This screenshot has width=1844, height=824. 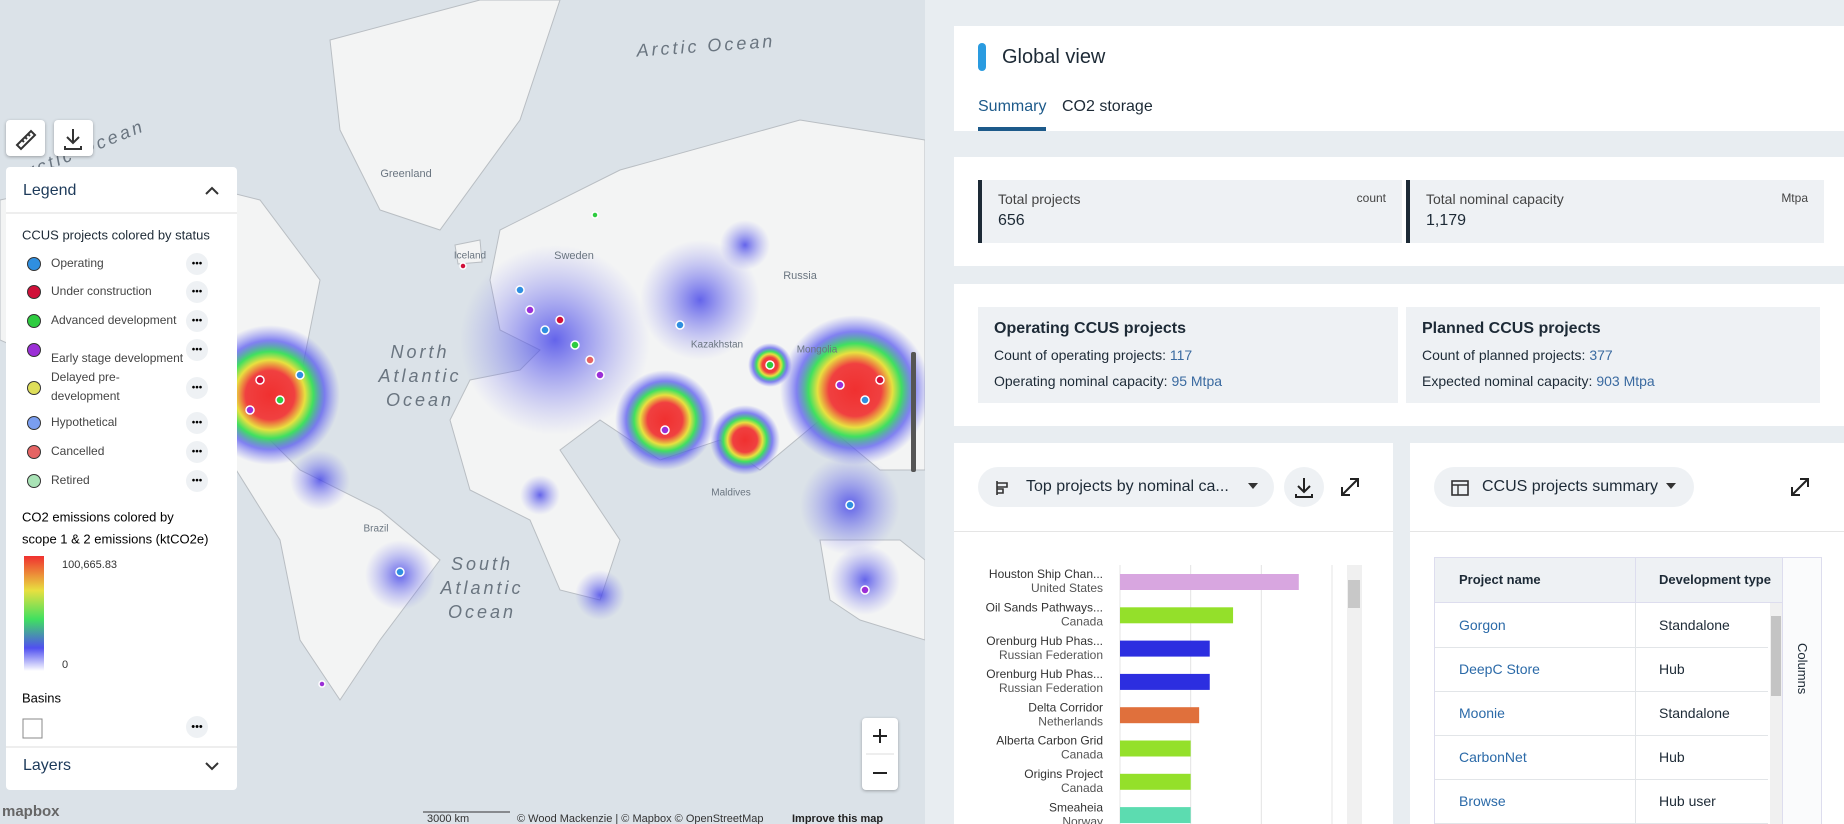 I want to click on ccus-row: Count of planned projects: 377, so click(x=1517, y=355).